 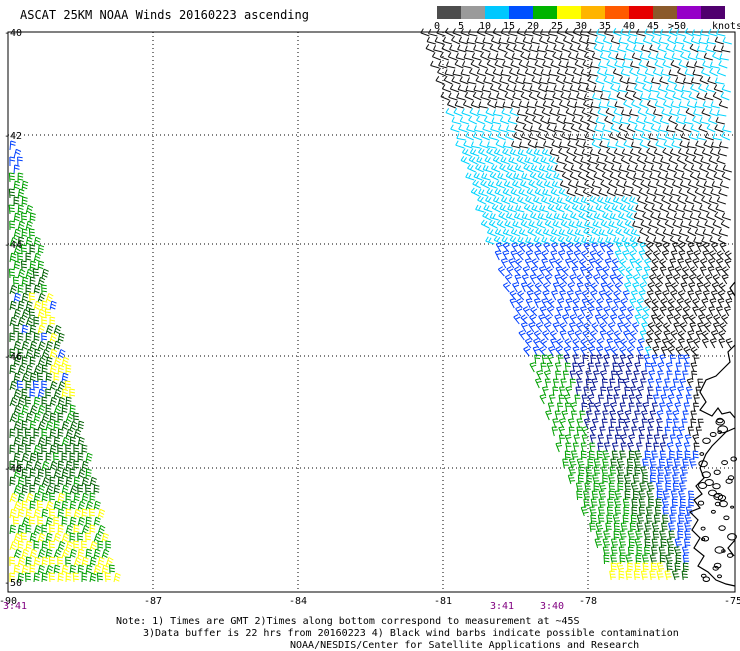 What do you see at coordinates (730, 555) in the screenshot?
I see `island` at bounding box center [730, 555].